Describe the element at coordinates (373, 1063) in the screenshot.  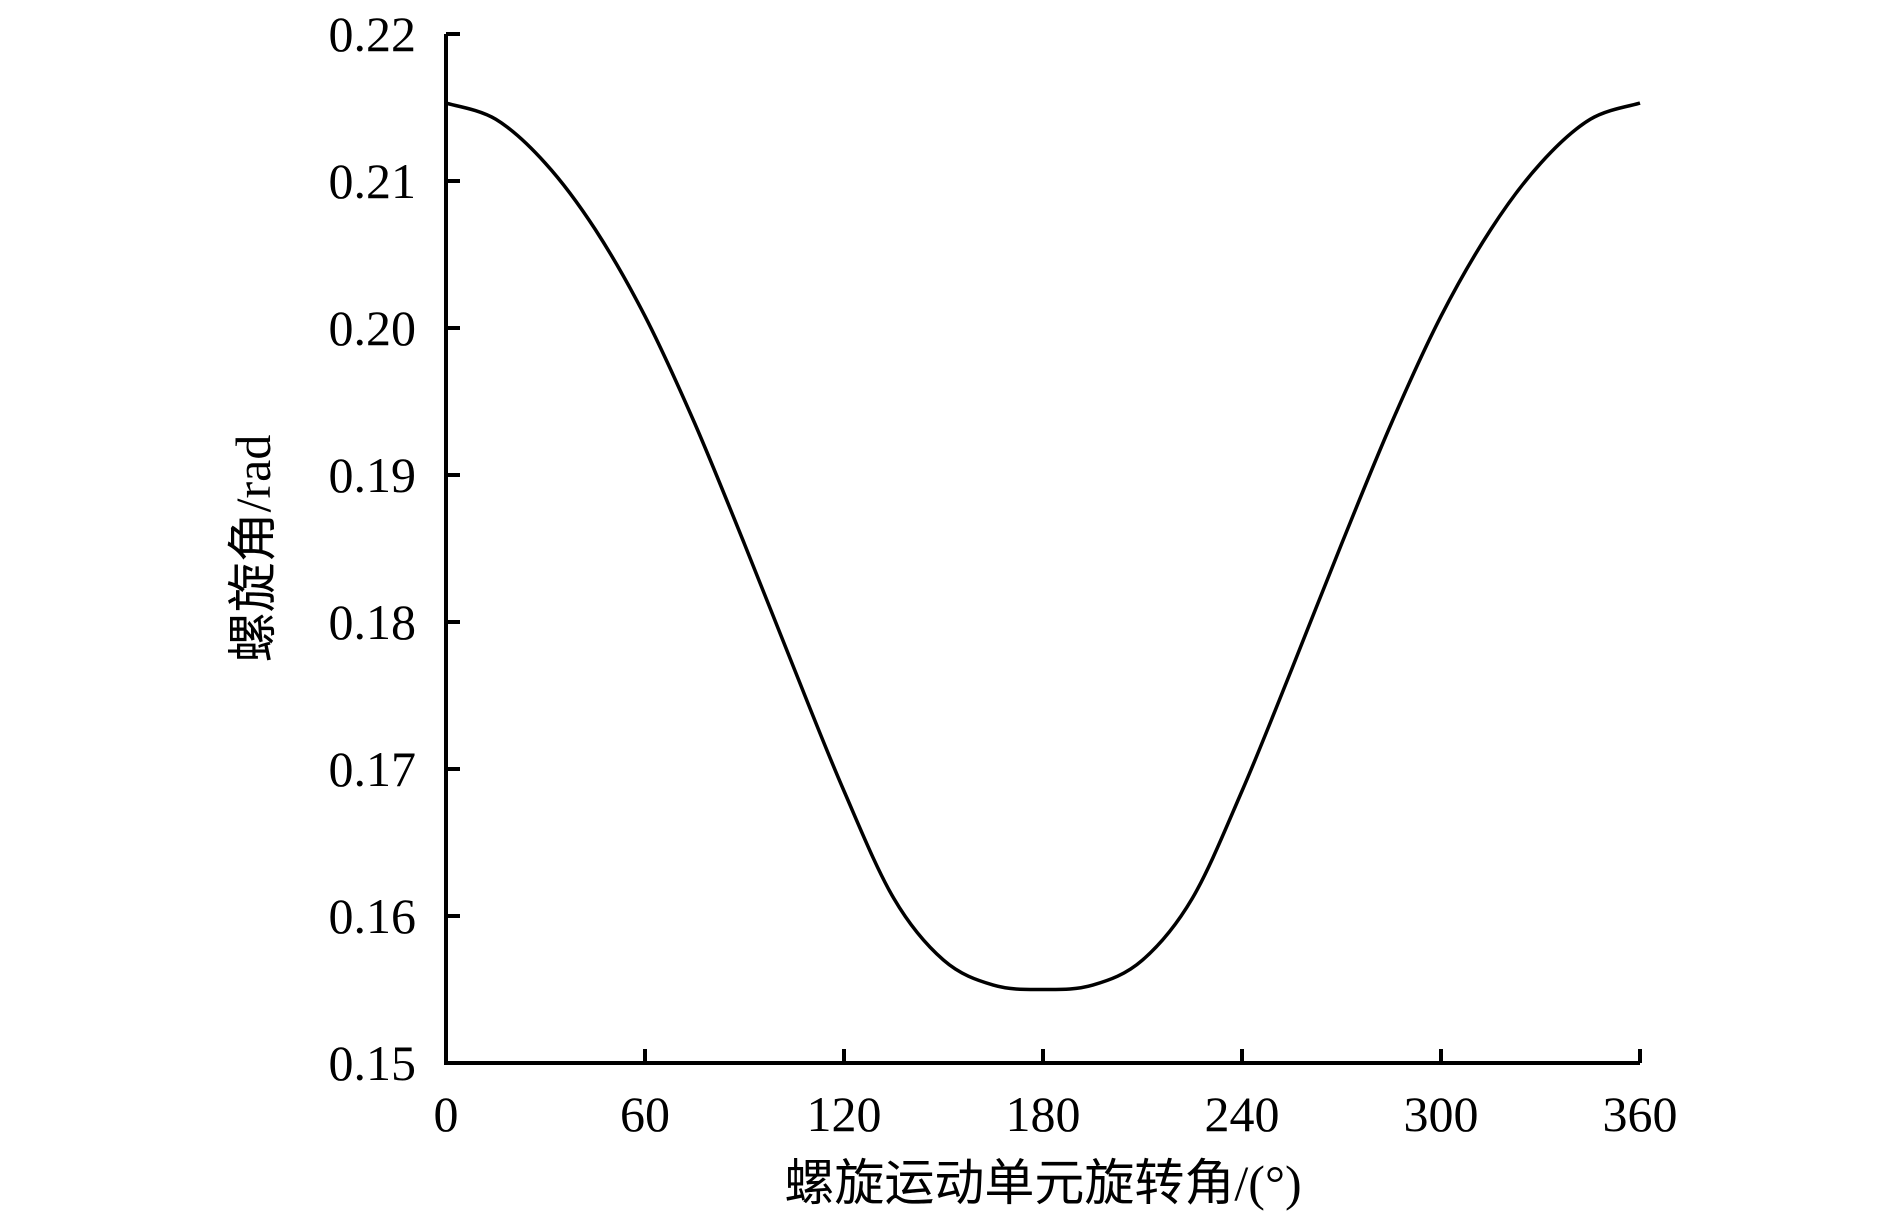
I see `y-tick-label: 0.15` at that location.